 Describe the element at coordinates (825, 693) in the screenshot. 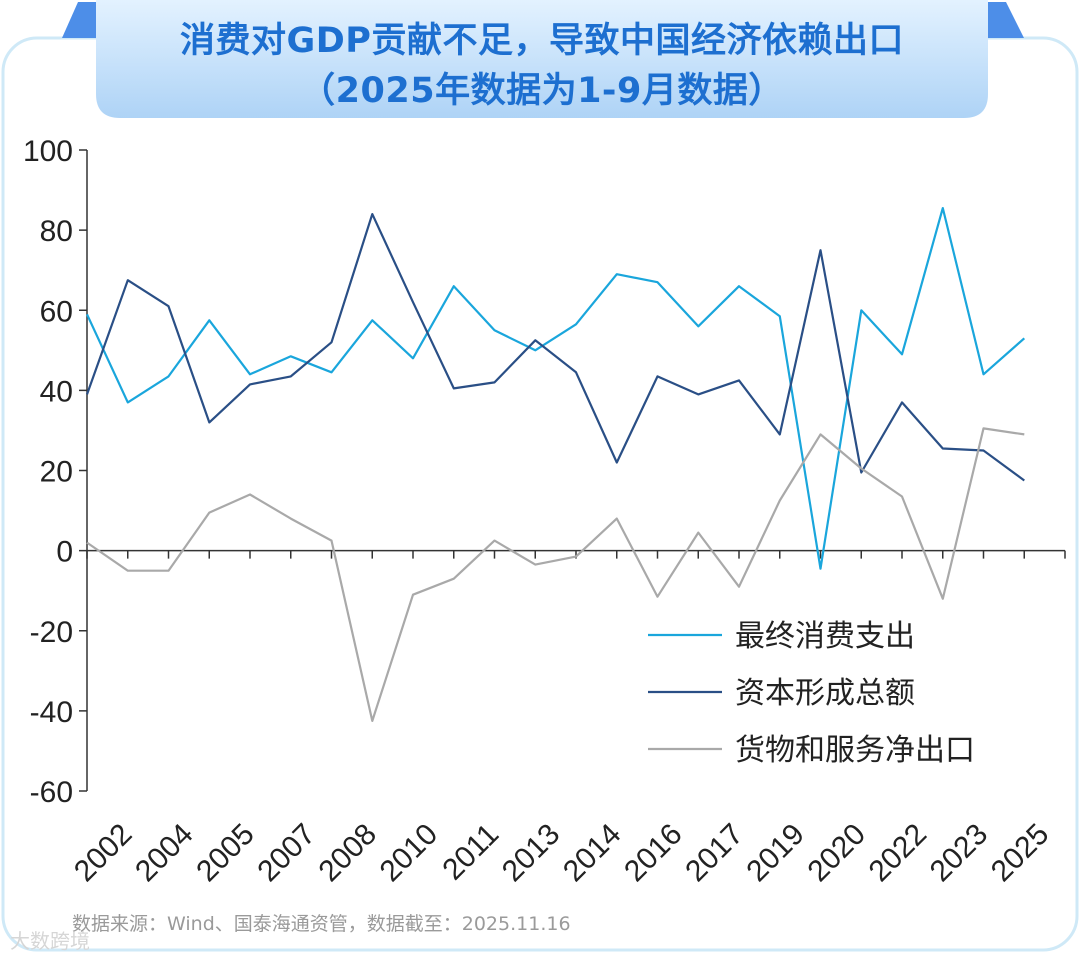

I see `legend-label-2: 资本形成总额` at that location.